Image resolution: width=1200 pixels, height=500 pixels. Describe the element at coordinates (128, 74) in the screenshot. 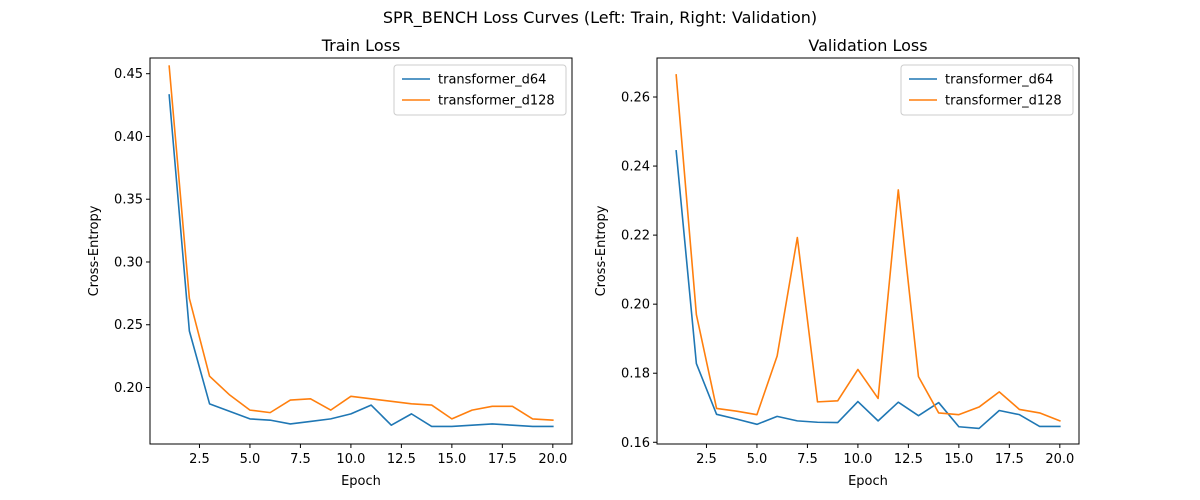

I see `y-tick-label: 0.45` at that location.